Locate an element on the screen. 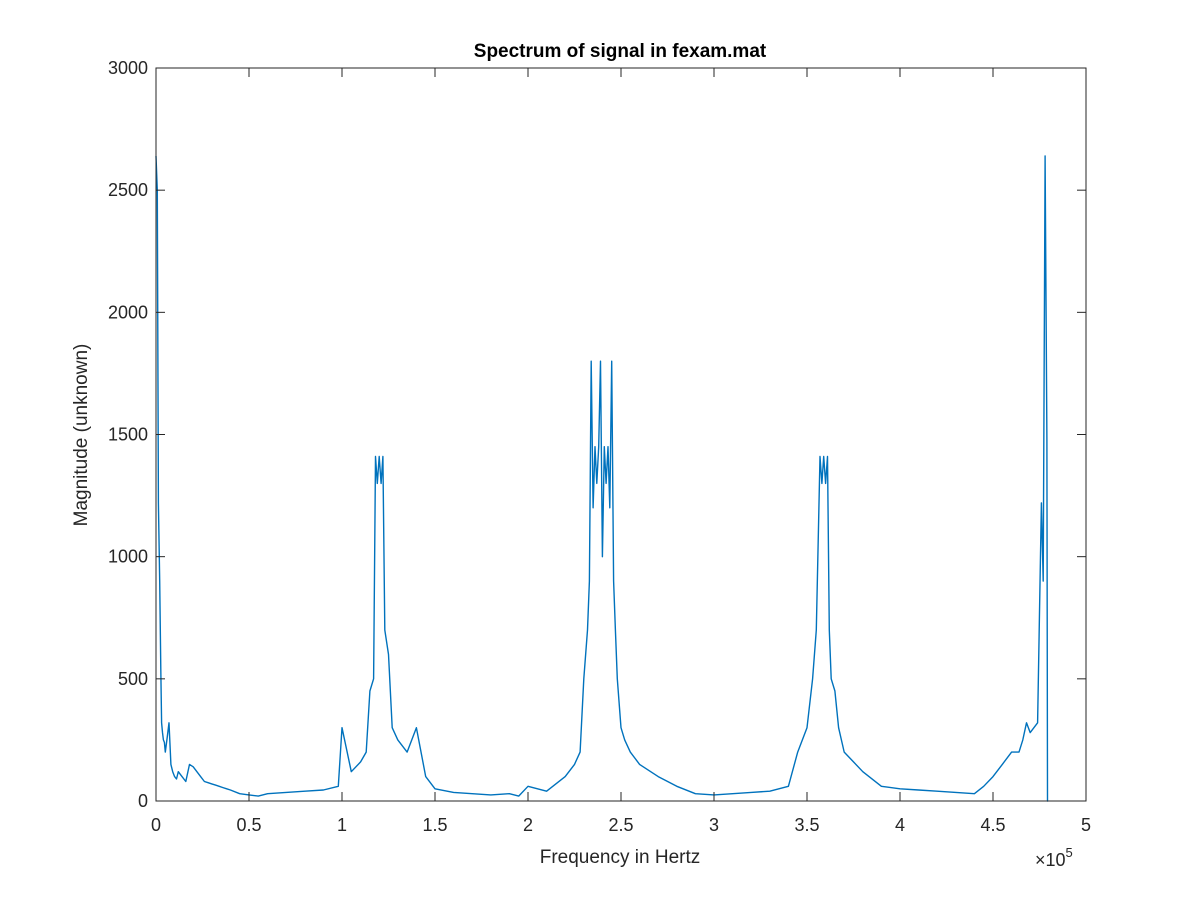  x-tick-label: 3.5 is located at coordinates (806, 825).